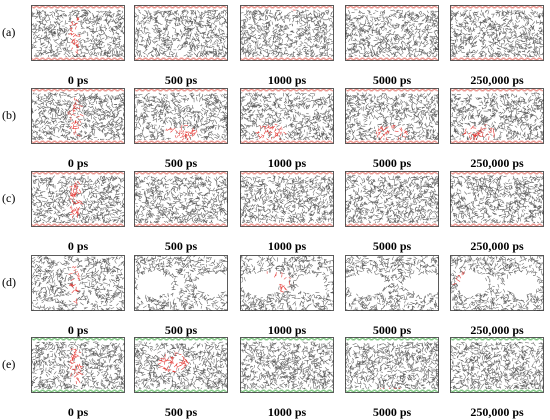  What do you see at coordinates (9, 115) in the screenshot?
I see `row-label: (b)` at bounding box center [9, 115].